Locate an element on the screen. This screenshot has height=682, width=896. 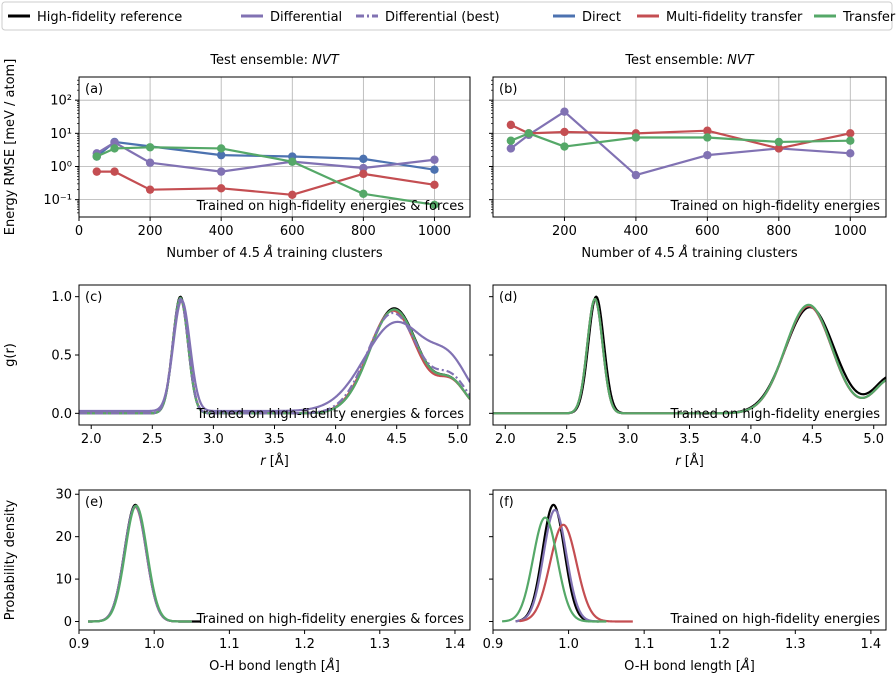
x-axis-label-suffix: training clusters is located at coordinates (328, 253).